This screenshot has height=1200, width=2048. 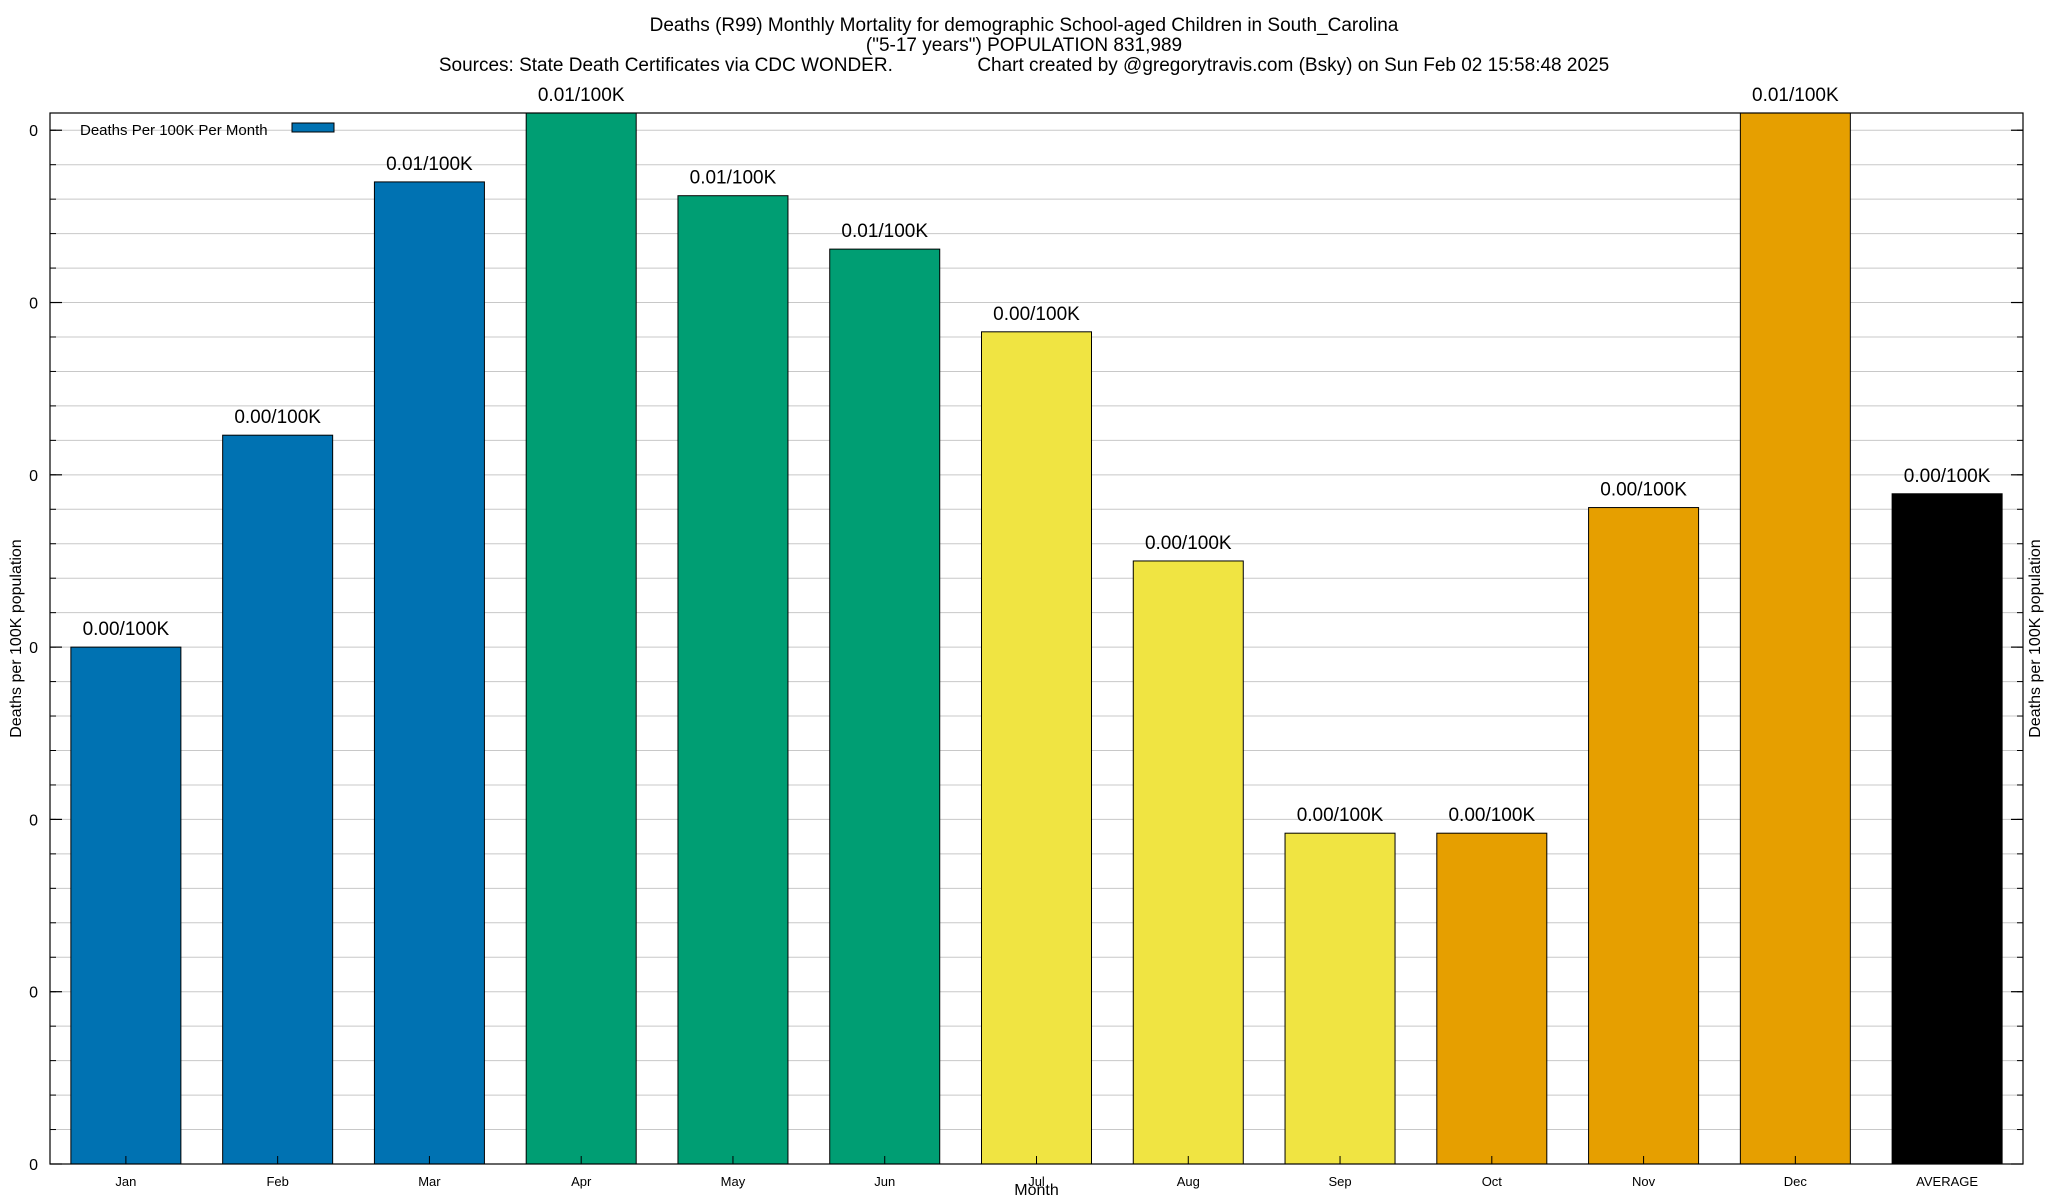 What do you see at coordinates (1492, 1181) in the screenshot?
I see `x-tick-label: Oct` at bounding box center [1492, 1181].